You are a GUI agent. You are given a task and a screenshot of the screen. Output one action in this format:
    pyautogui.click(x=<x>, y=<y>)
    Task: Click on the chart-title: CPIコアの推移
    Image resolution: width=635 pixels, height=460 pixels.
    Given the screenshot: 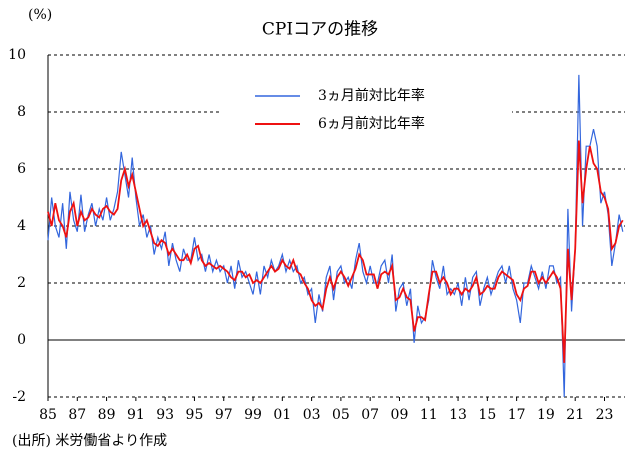 What is the action you would take?
    pyautogui.click(x=320, y=30)
    